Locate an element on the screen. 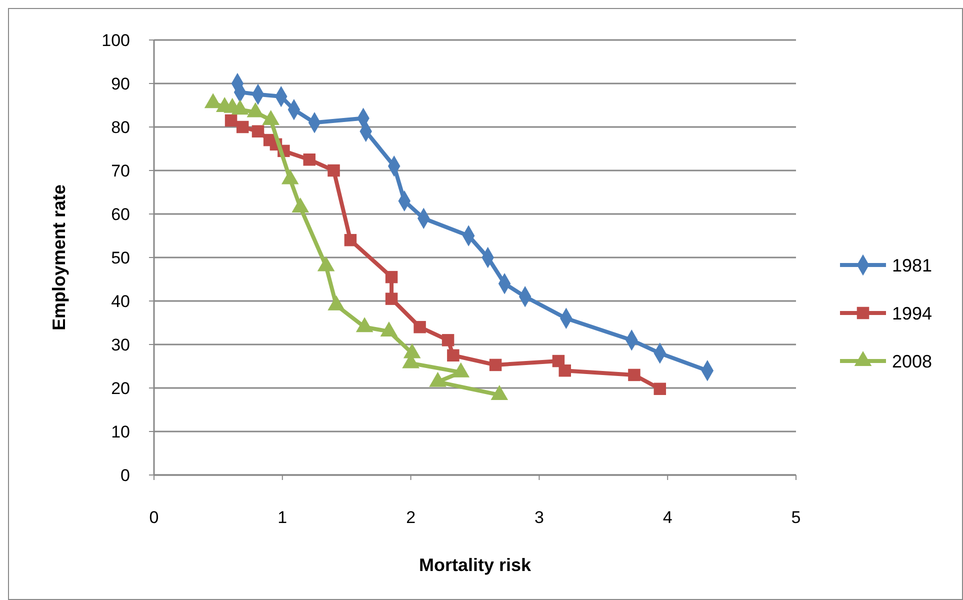 This screenshot has height=600, width=963. legend-label: 2008 is located at coordinates (912, 361).